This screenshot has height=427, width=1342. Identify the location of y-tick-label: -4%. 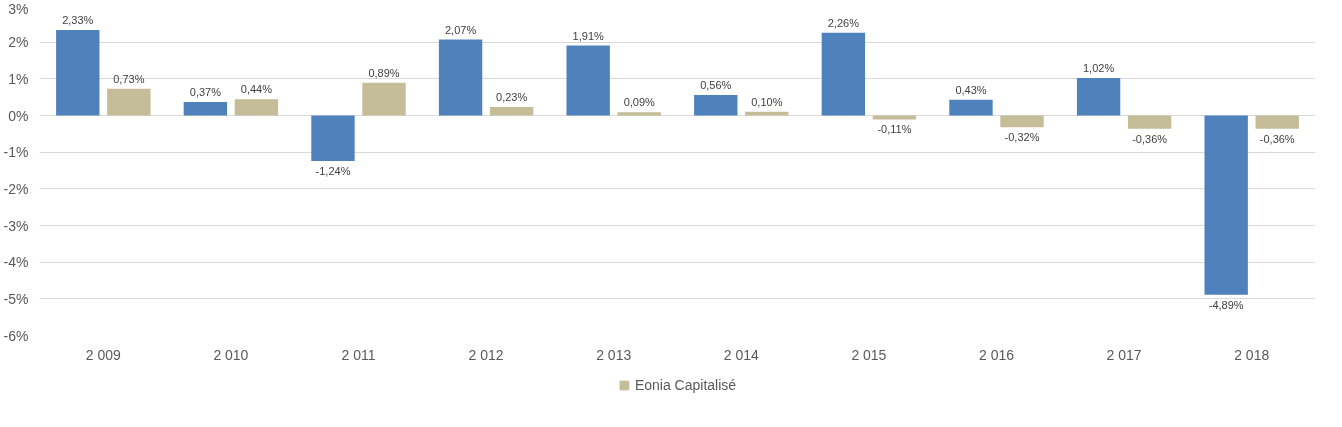
(16, 262).